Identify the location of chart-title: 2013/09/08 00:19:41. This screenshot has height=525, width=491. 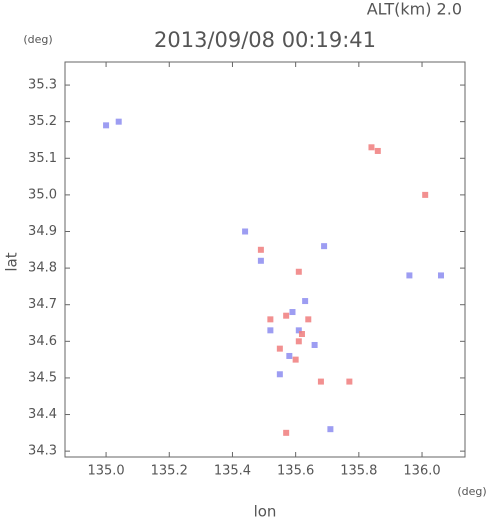
(265, 40).